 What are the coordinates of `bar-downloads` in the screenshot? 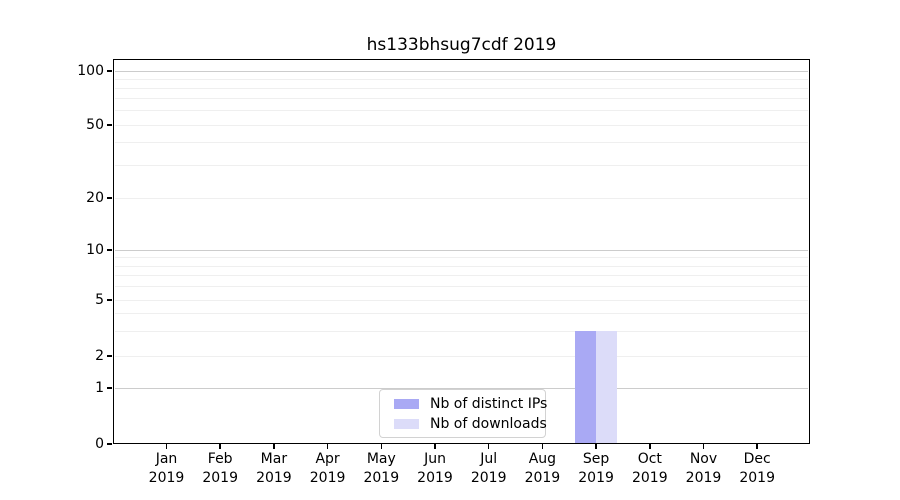 It's located at (607, 387).